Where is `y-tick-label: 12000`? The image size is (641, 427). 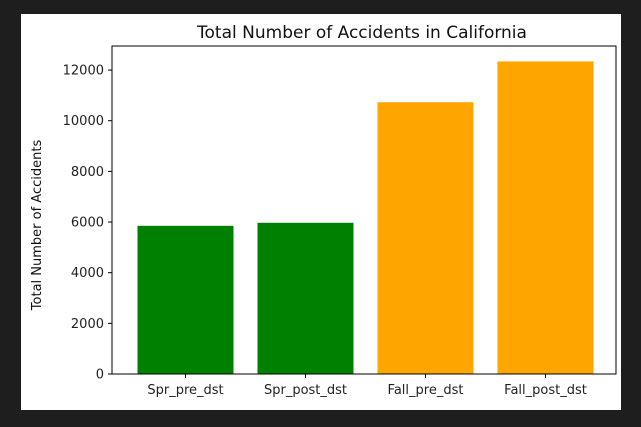
y-tick-label: 12000 is located at coordinates (83, 71).